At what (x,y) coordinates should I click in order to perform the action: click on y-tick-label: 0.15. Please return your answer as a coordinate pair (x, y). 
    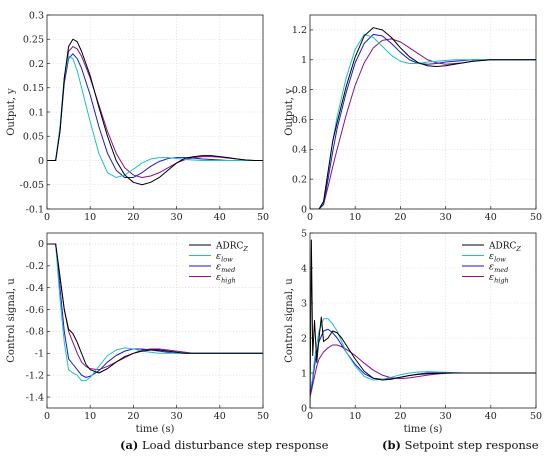
    Looking at the image, I should click on (33, 88).